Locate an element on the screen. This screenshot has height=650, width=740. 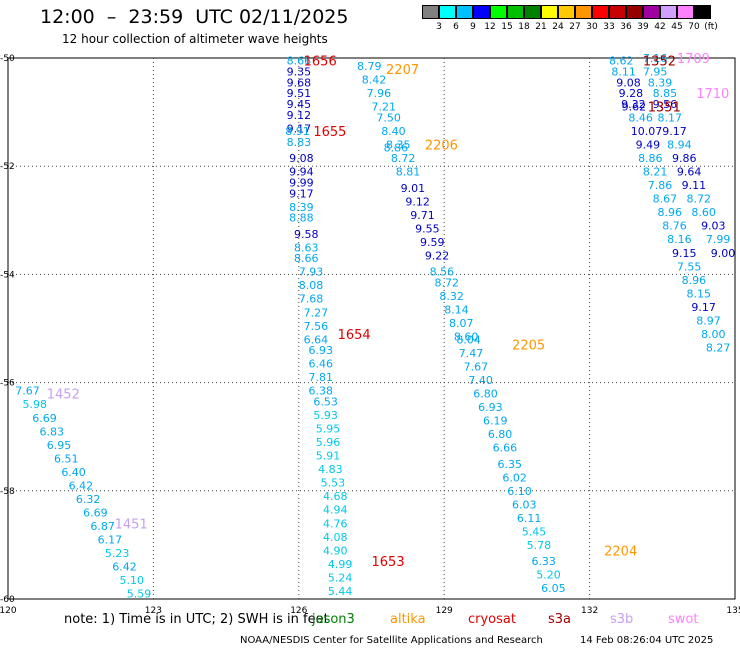
wave-height-value: 6.35 is located at coordinates (510, 464).